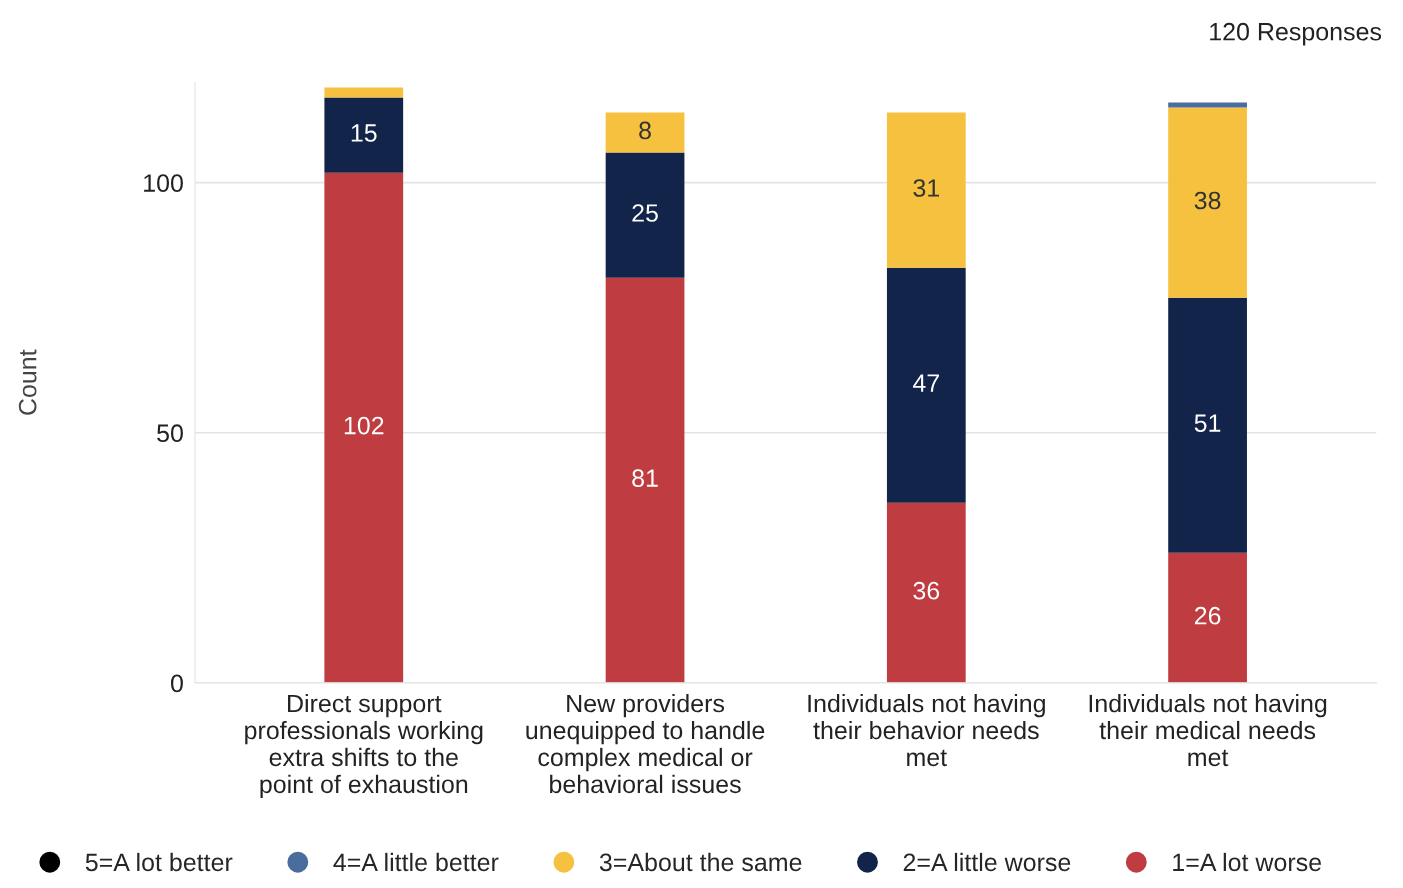  What do you see at coordinates (163, 183) in the screenshot?
I see `y-tick-label: 100` at bounding box center [163, 183].